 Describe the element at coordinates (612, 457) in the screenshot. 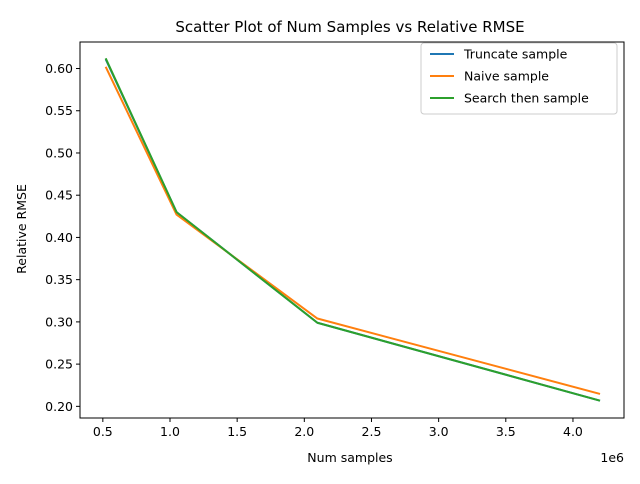

I see `x-axis-offset-label: 1e6` at that location.